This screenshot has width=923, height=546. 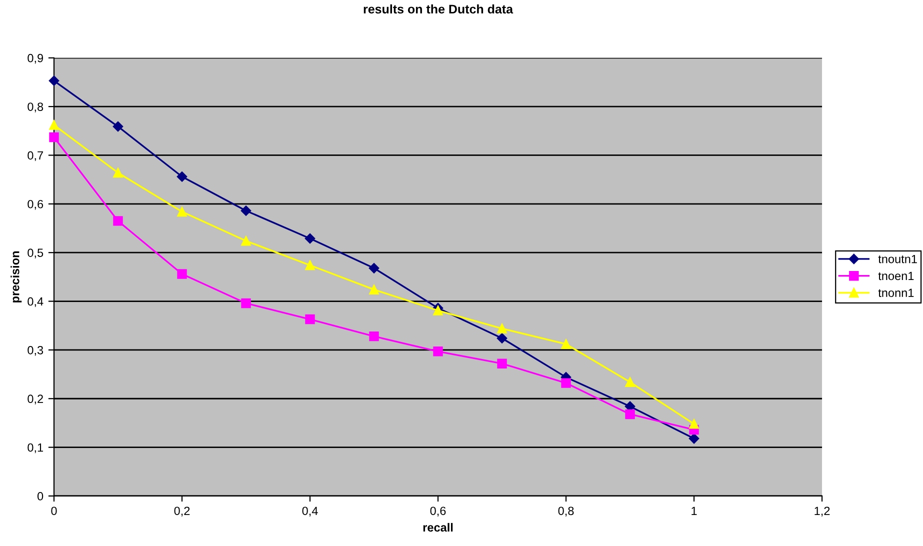 I want to click on y-tick-label: 0,8, so click(x=36, y=107).